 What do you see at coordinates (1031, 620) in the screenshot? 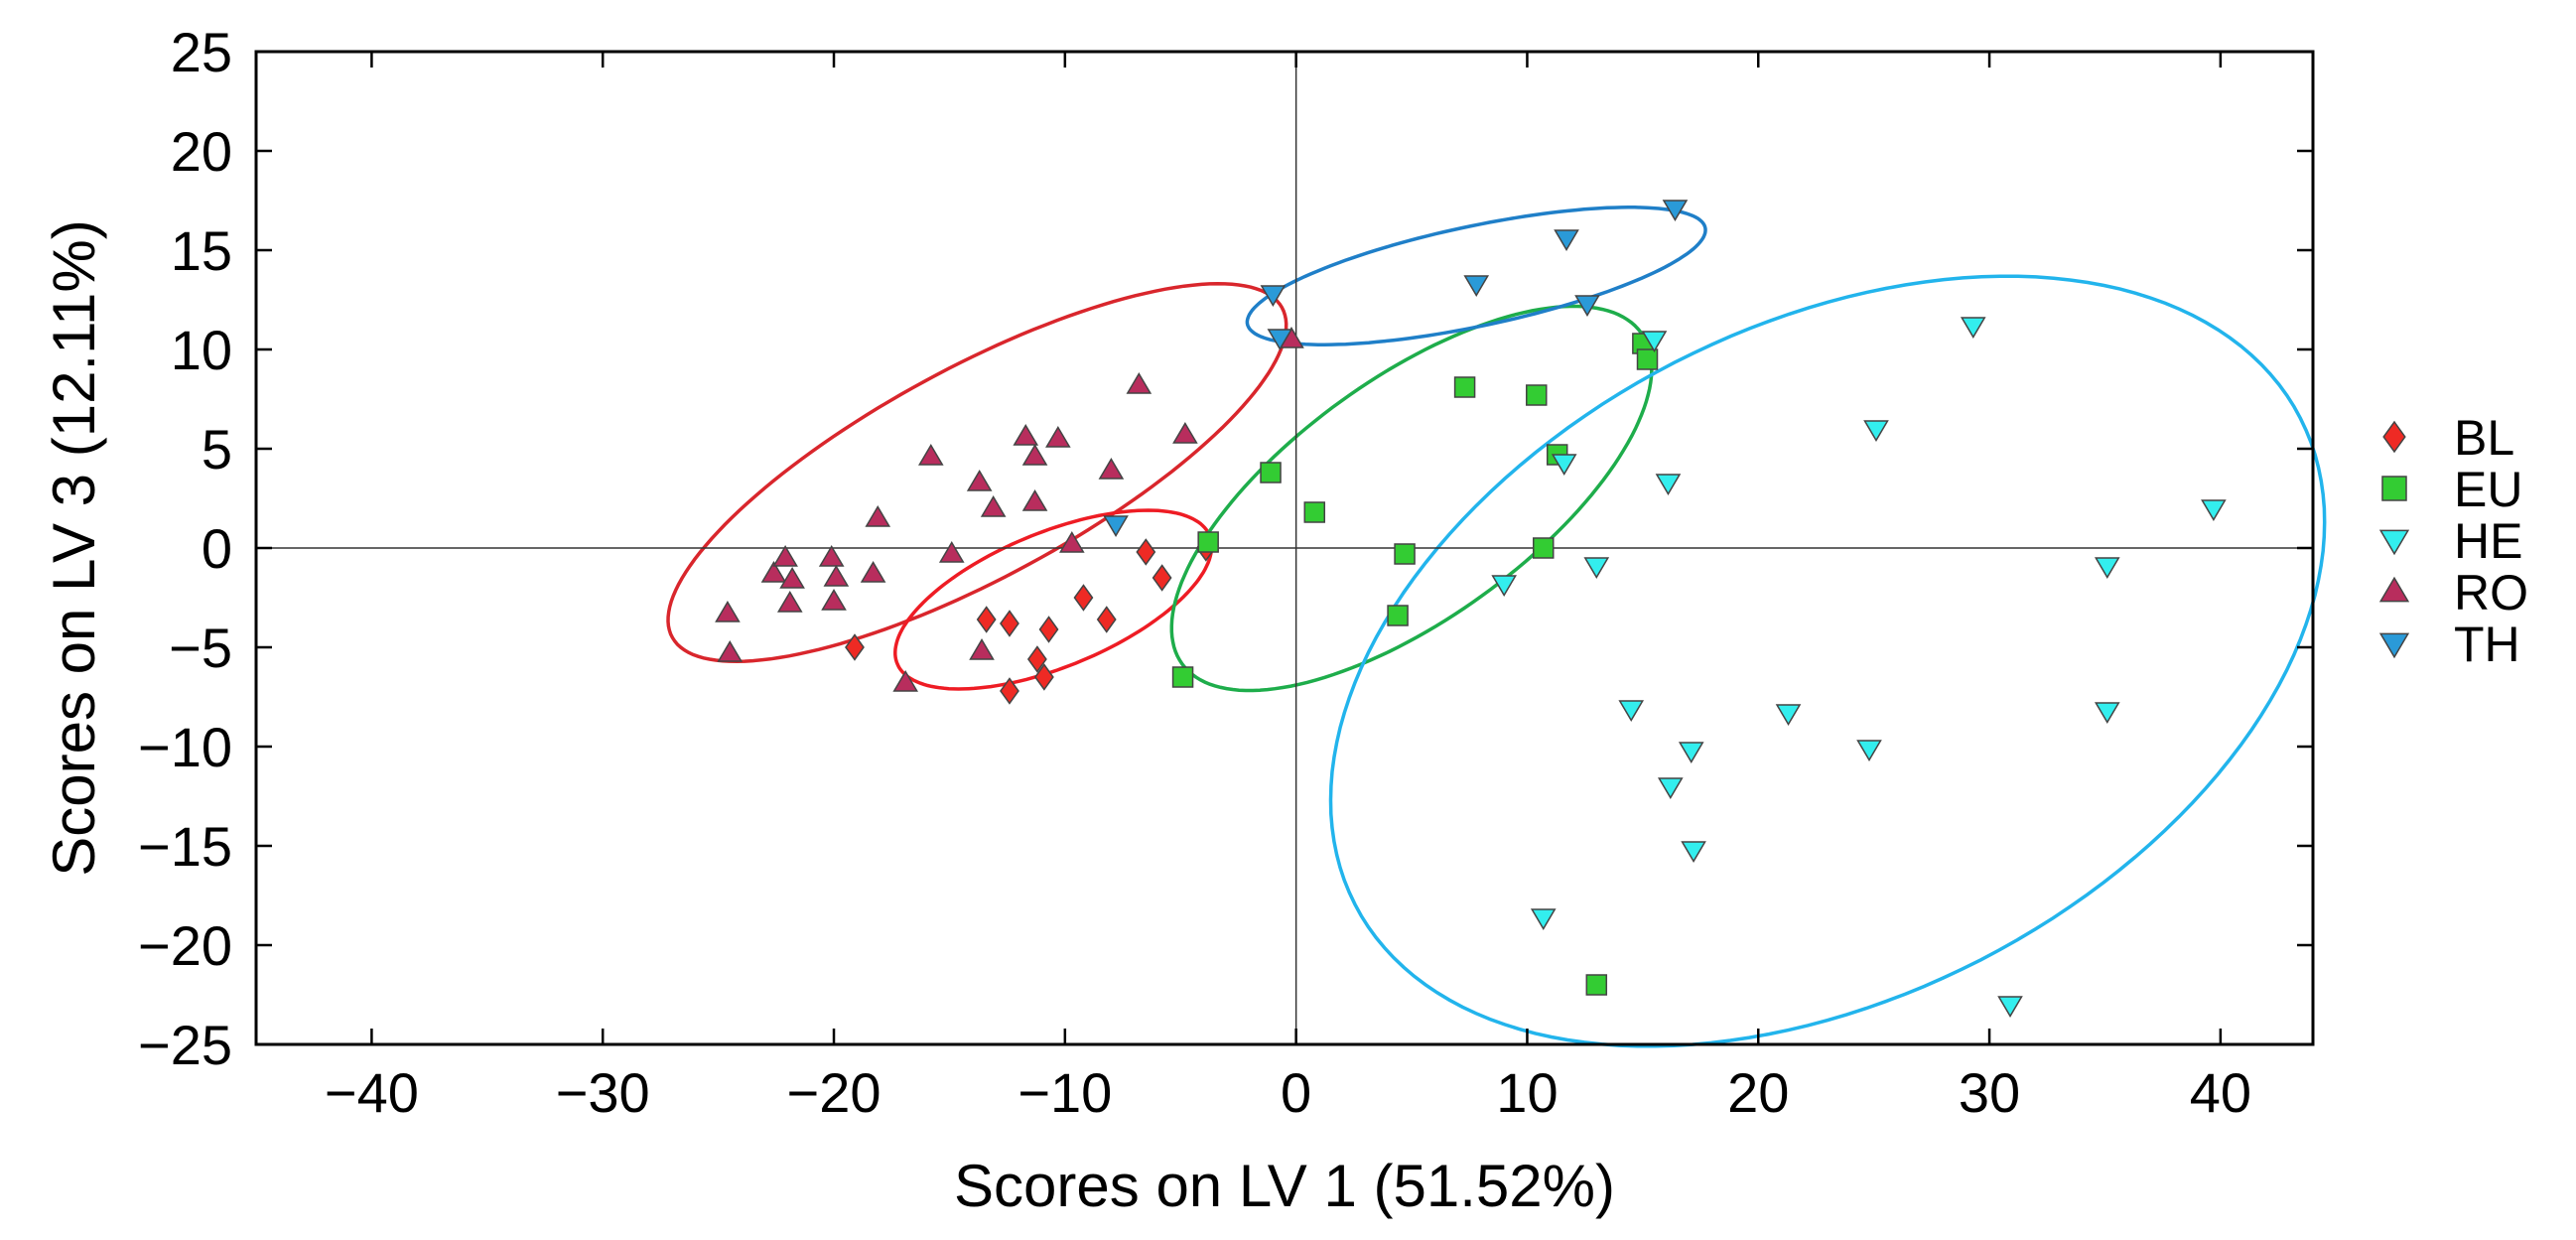
I see `series-bl` at bounding box center [1031, 620].